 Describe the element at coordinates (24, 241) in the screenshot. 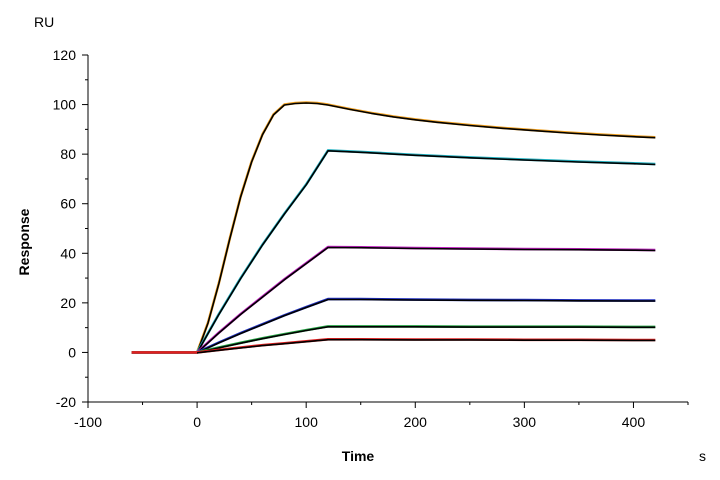

I see `y-axis-title: Response` at that location.